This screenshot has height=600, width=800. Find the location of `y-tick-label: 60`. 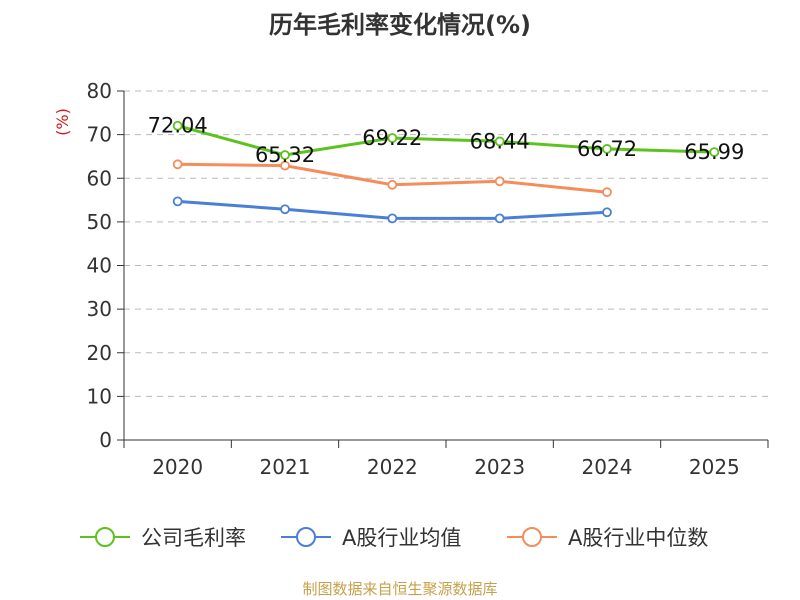

y-tick-label: 60 is located at coordinates (99, 178).